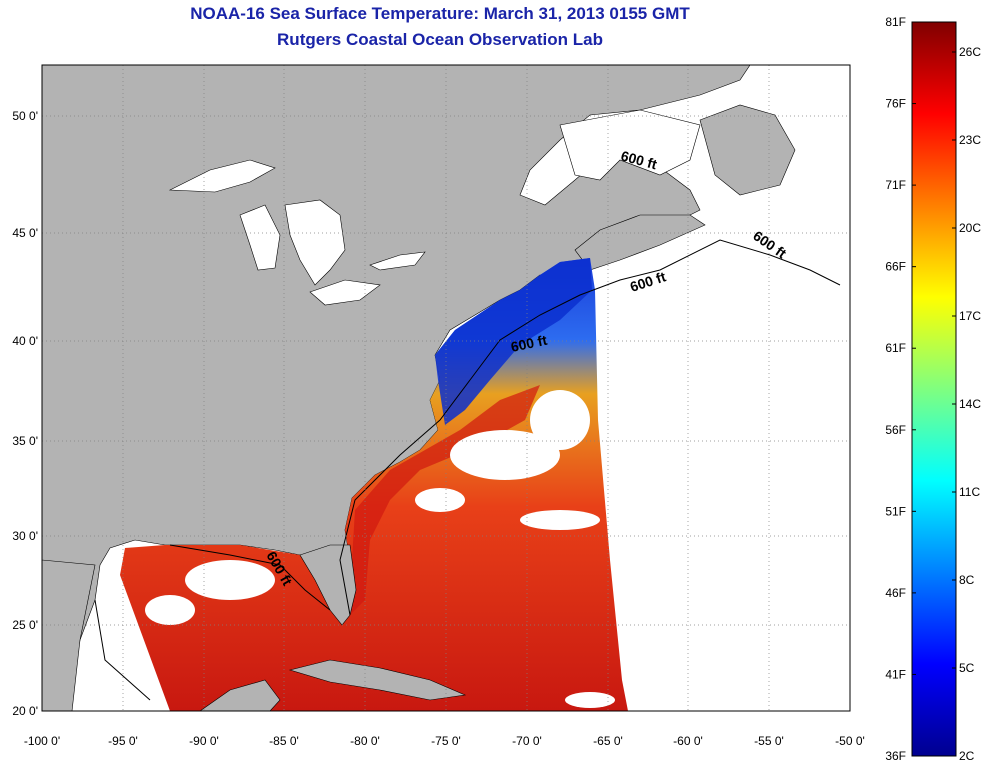 The width and height of the screenshot is (984, 770). Describe the element at coordinates (297, 232) in the screenshot. I see `great-lakes` at that location.